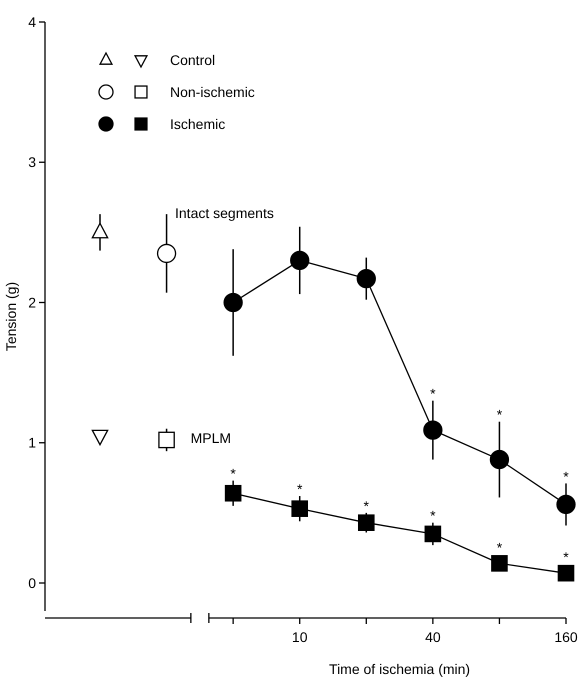  I want to click on y-tick-label: 3, so click(32, 162).